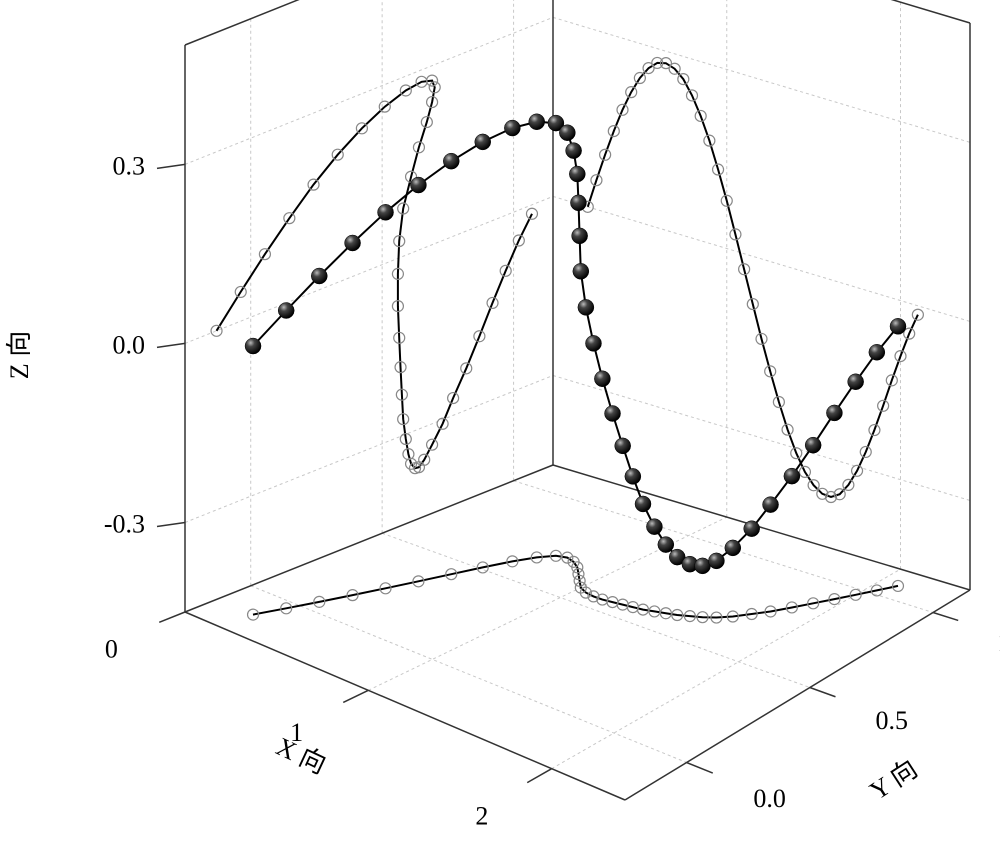 This screenshot has width=1000, height=841. Describe the element at coordinates (822, 692) in the screenshot. I see `y-tick` at that location.